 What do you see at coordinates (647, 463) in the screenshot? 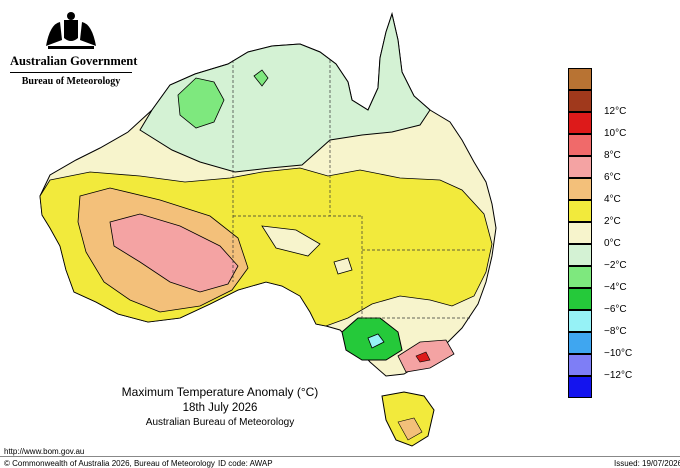
I see `issued-date: Issued: 19/07/2026` at bounding box center [647, 463].